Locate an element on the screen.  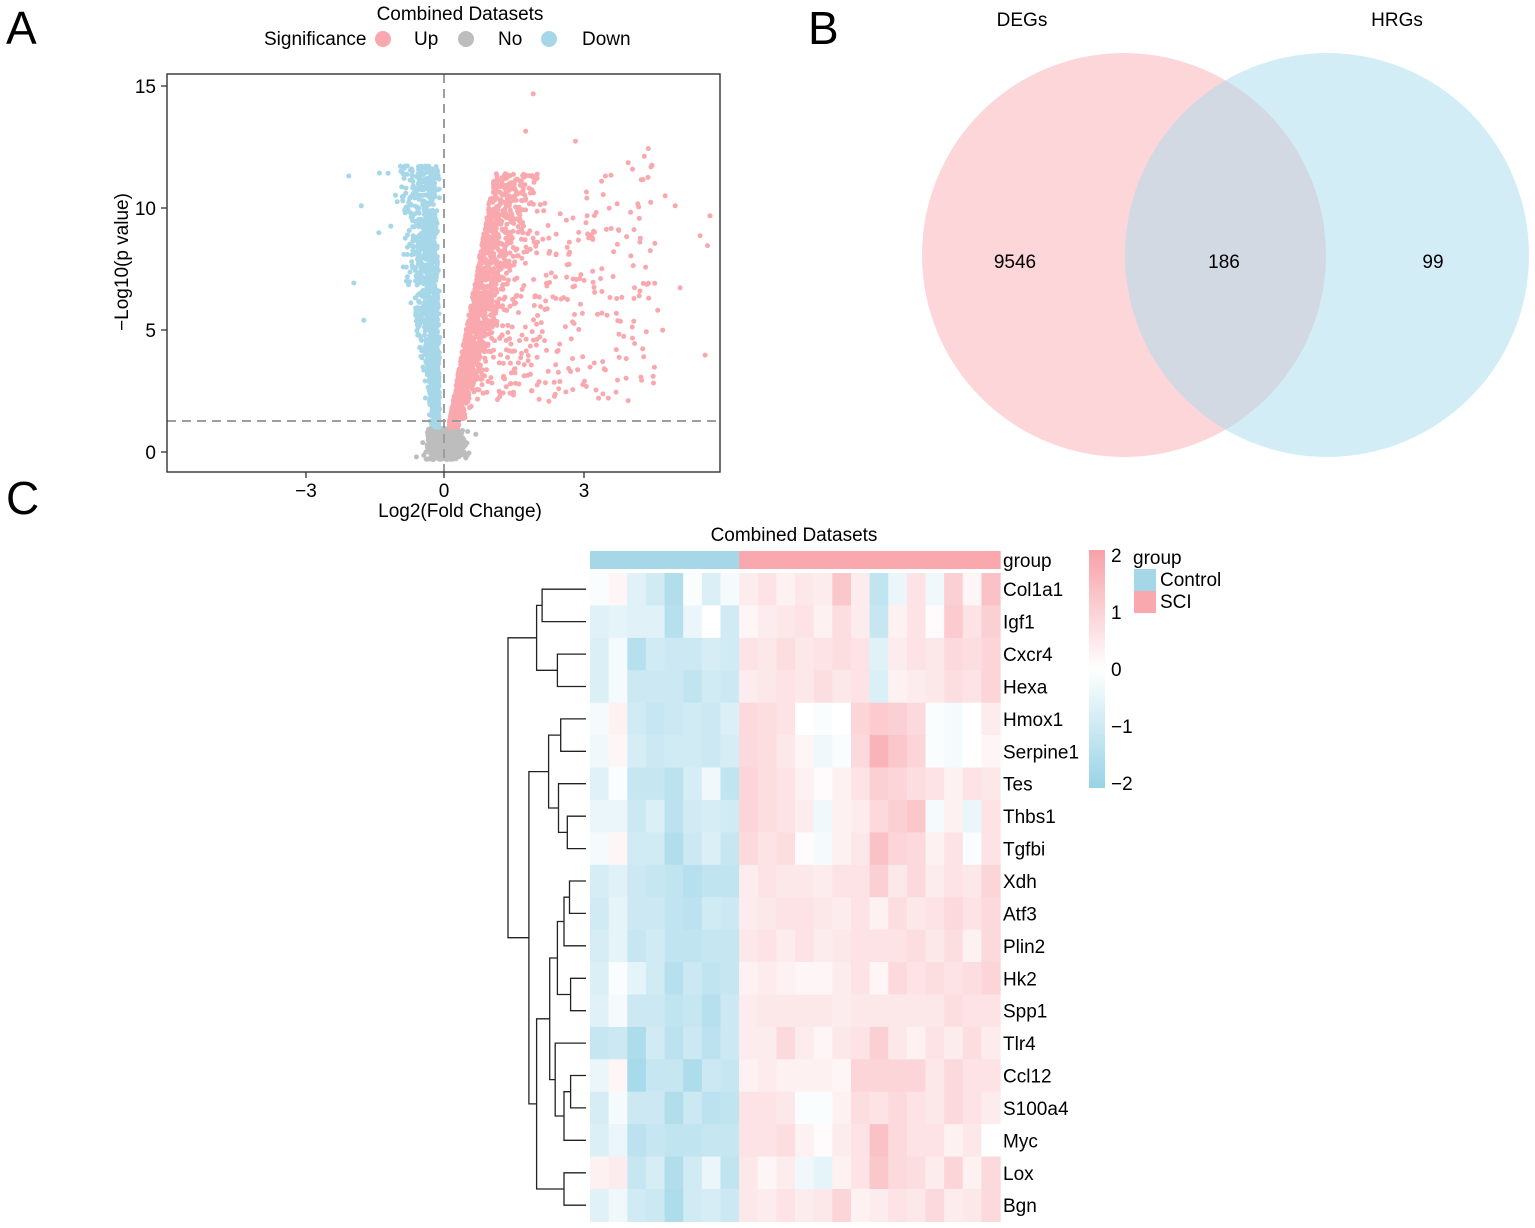
y-tick-label-15: 15 is located at coordinates (145, 87).